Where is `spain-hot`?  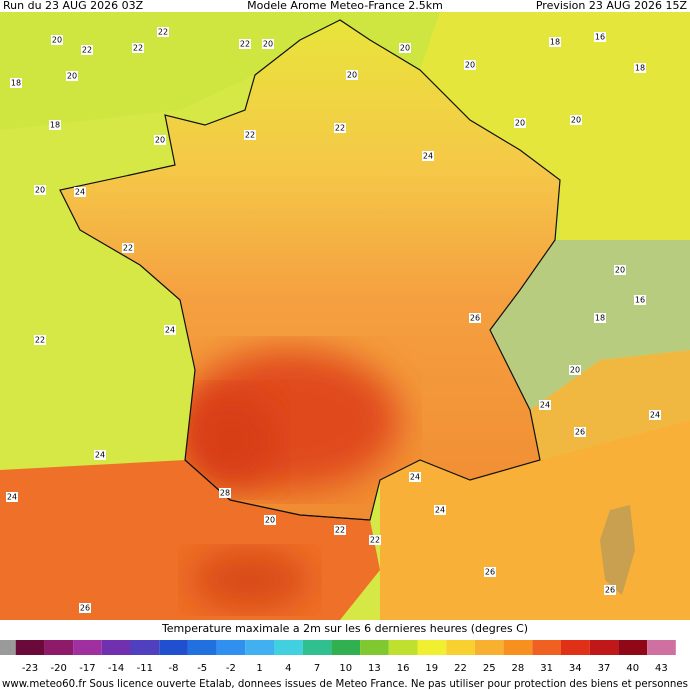
spain-hot is located at coordinates (250, 580).